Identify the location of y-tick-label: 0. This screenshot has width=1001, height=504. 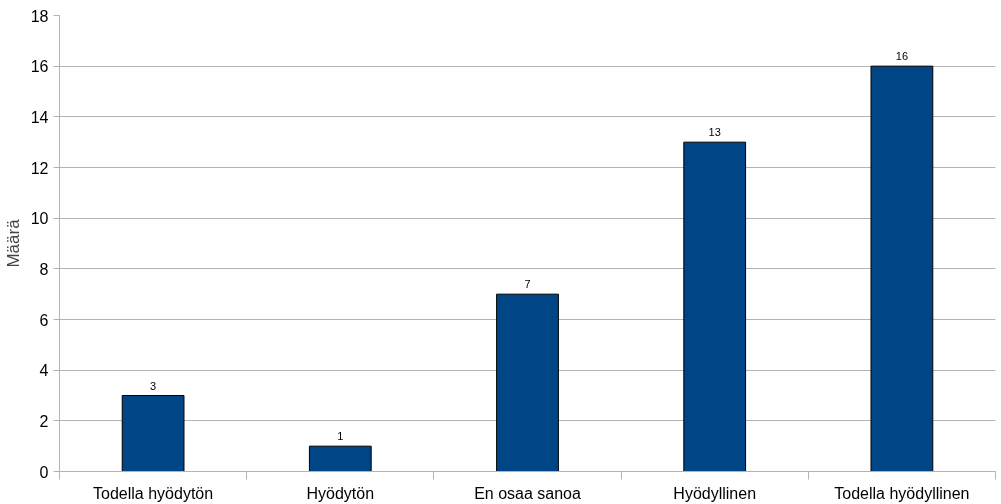
(44, 472).